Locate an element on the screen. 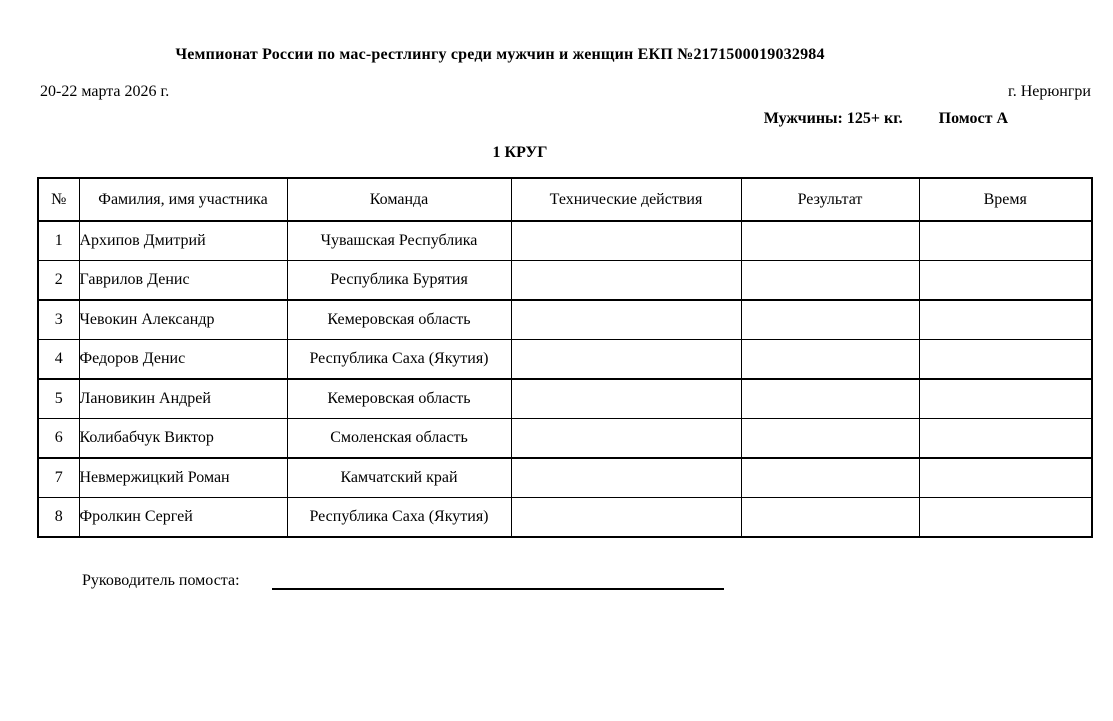  cell-name: Архипов Дмитрий is located at coordinates (183, 240).